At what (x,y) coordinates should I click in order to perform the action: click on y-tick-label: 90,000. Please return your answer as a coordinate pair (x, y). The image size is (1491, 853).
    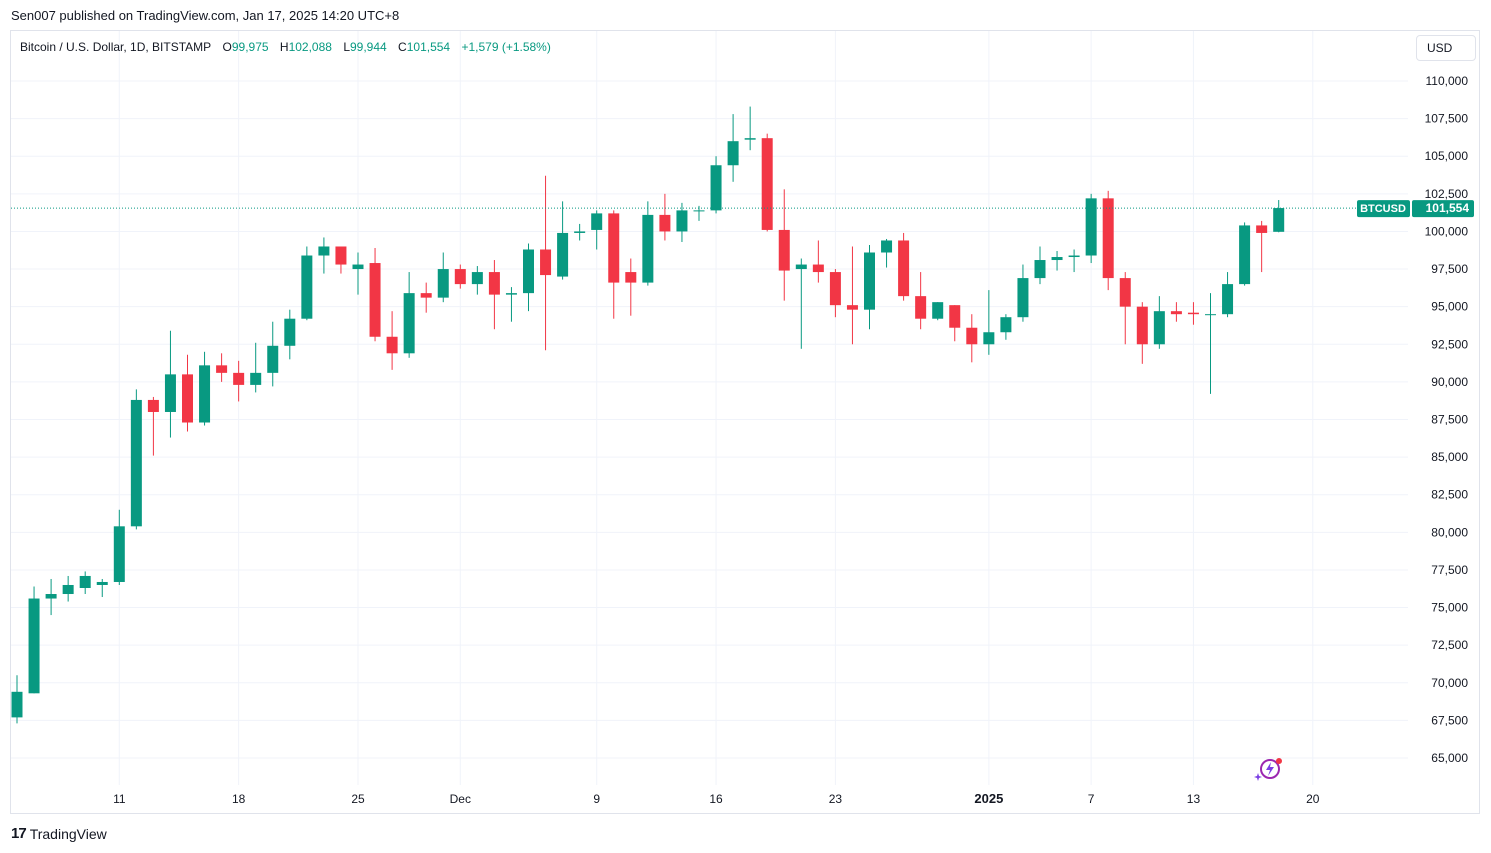
    Looking at the image, I should click on (1449, 382).